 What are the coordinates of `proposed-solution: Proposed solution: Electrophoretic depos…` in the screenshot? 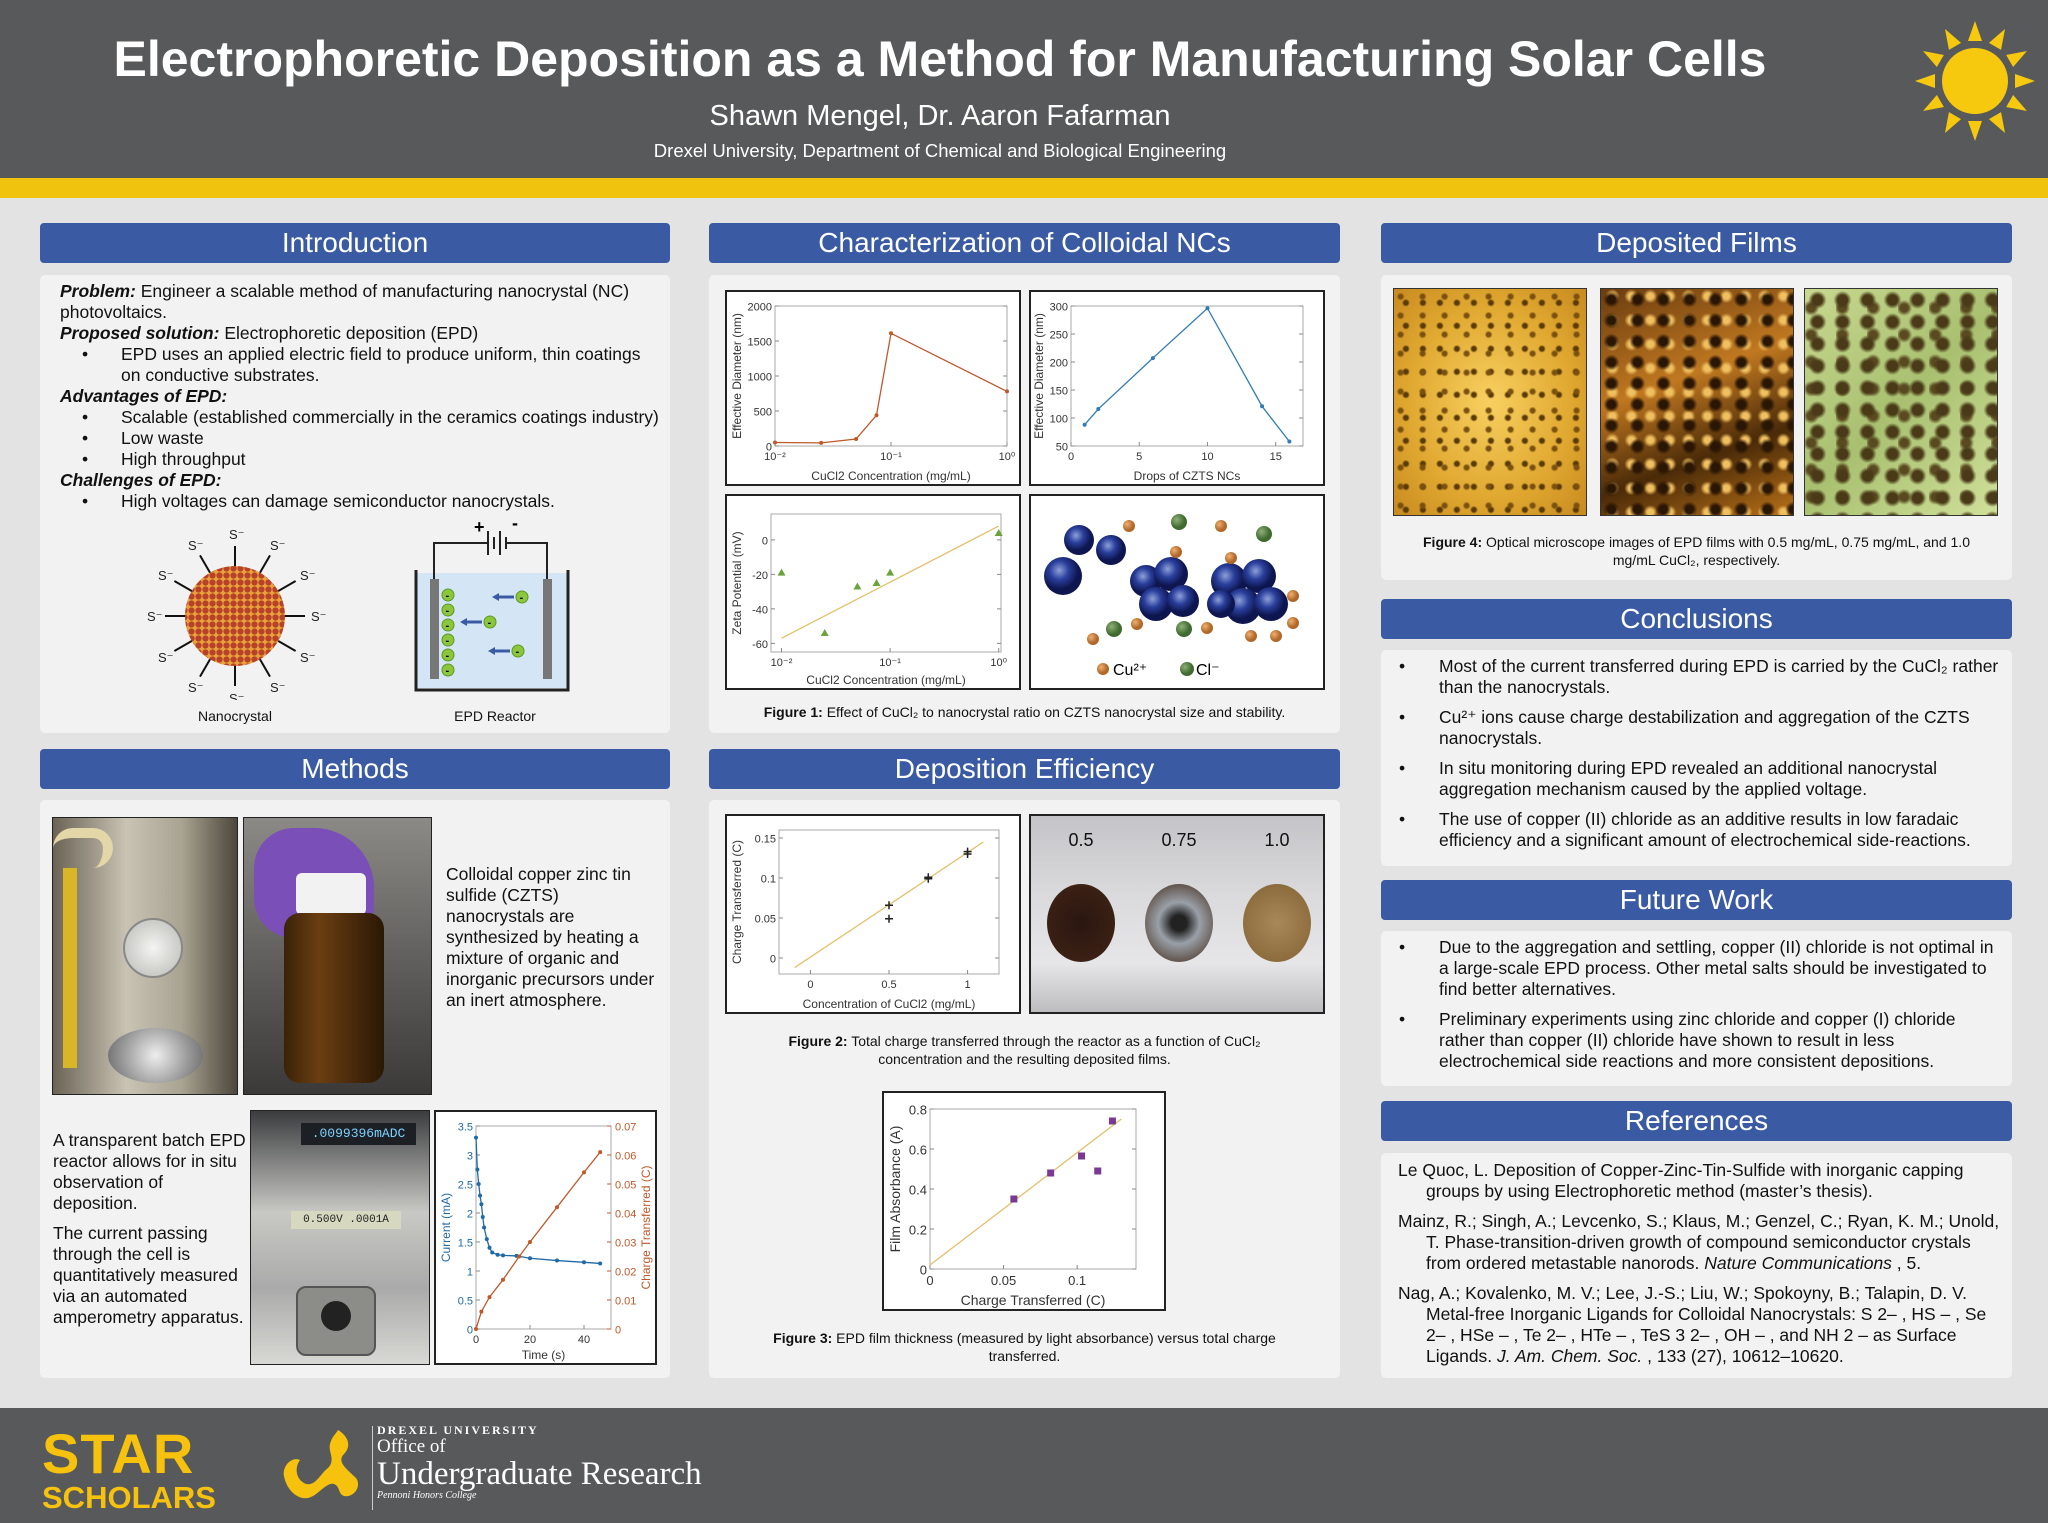 It's located at (360, 333).